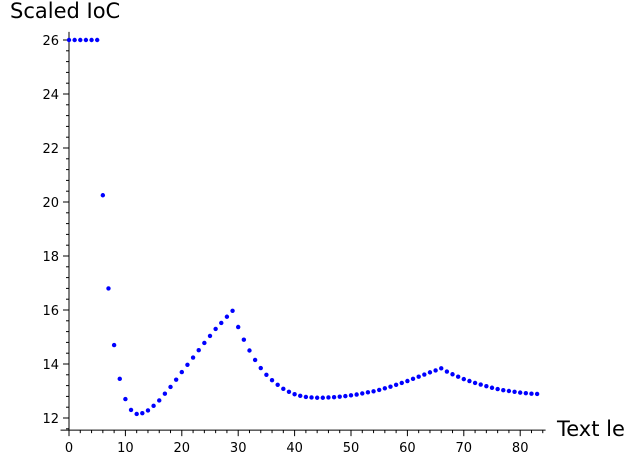 This screenshot has height=470, width=630. Describe the element at coordinates (65, 11) in the screenshot. I see `y-axis-title: Scaled IoC` at that location.